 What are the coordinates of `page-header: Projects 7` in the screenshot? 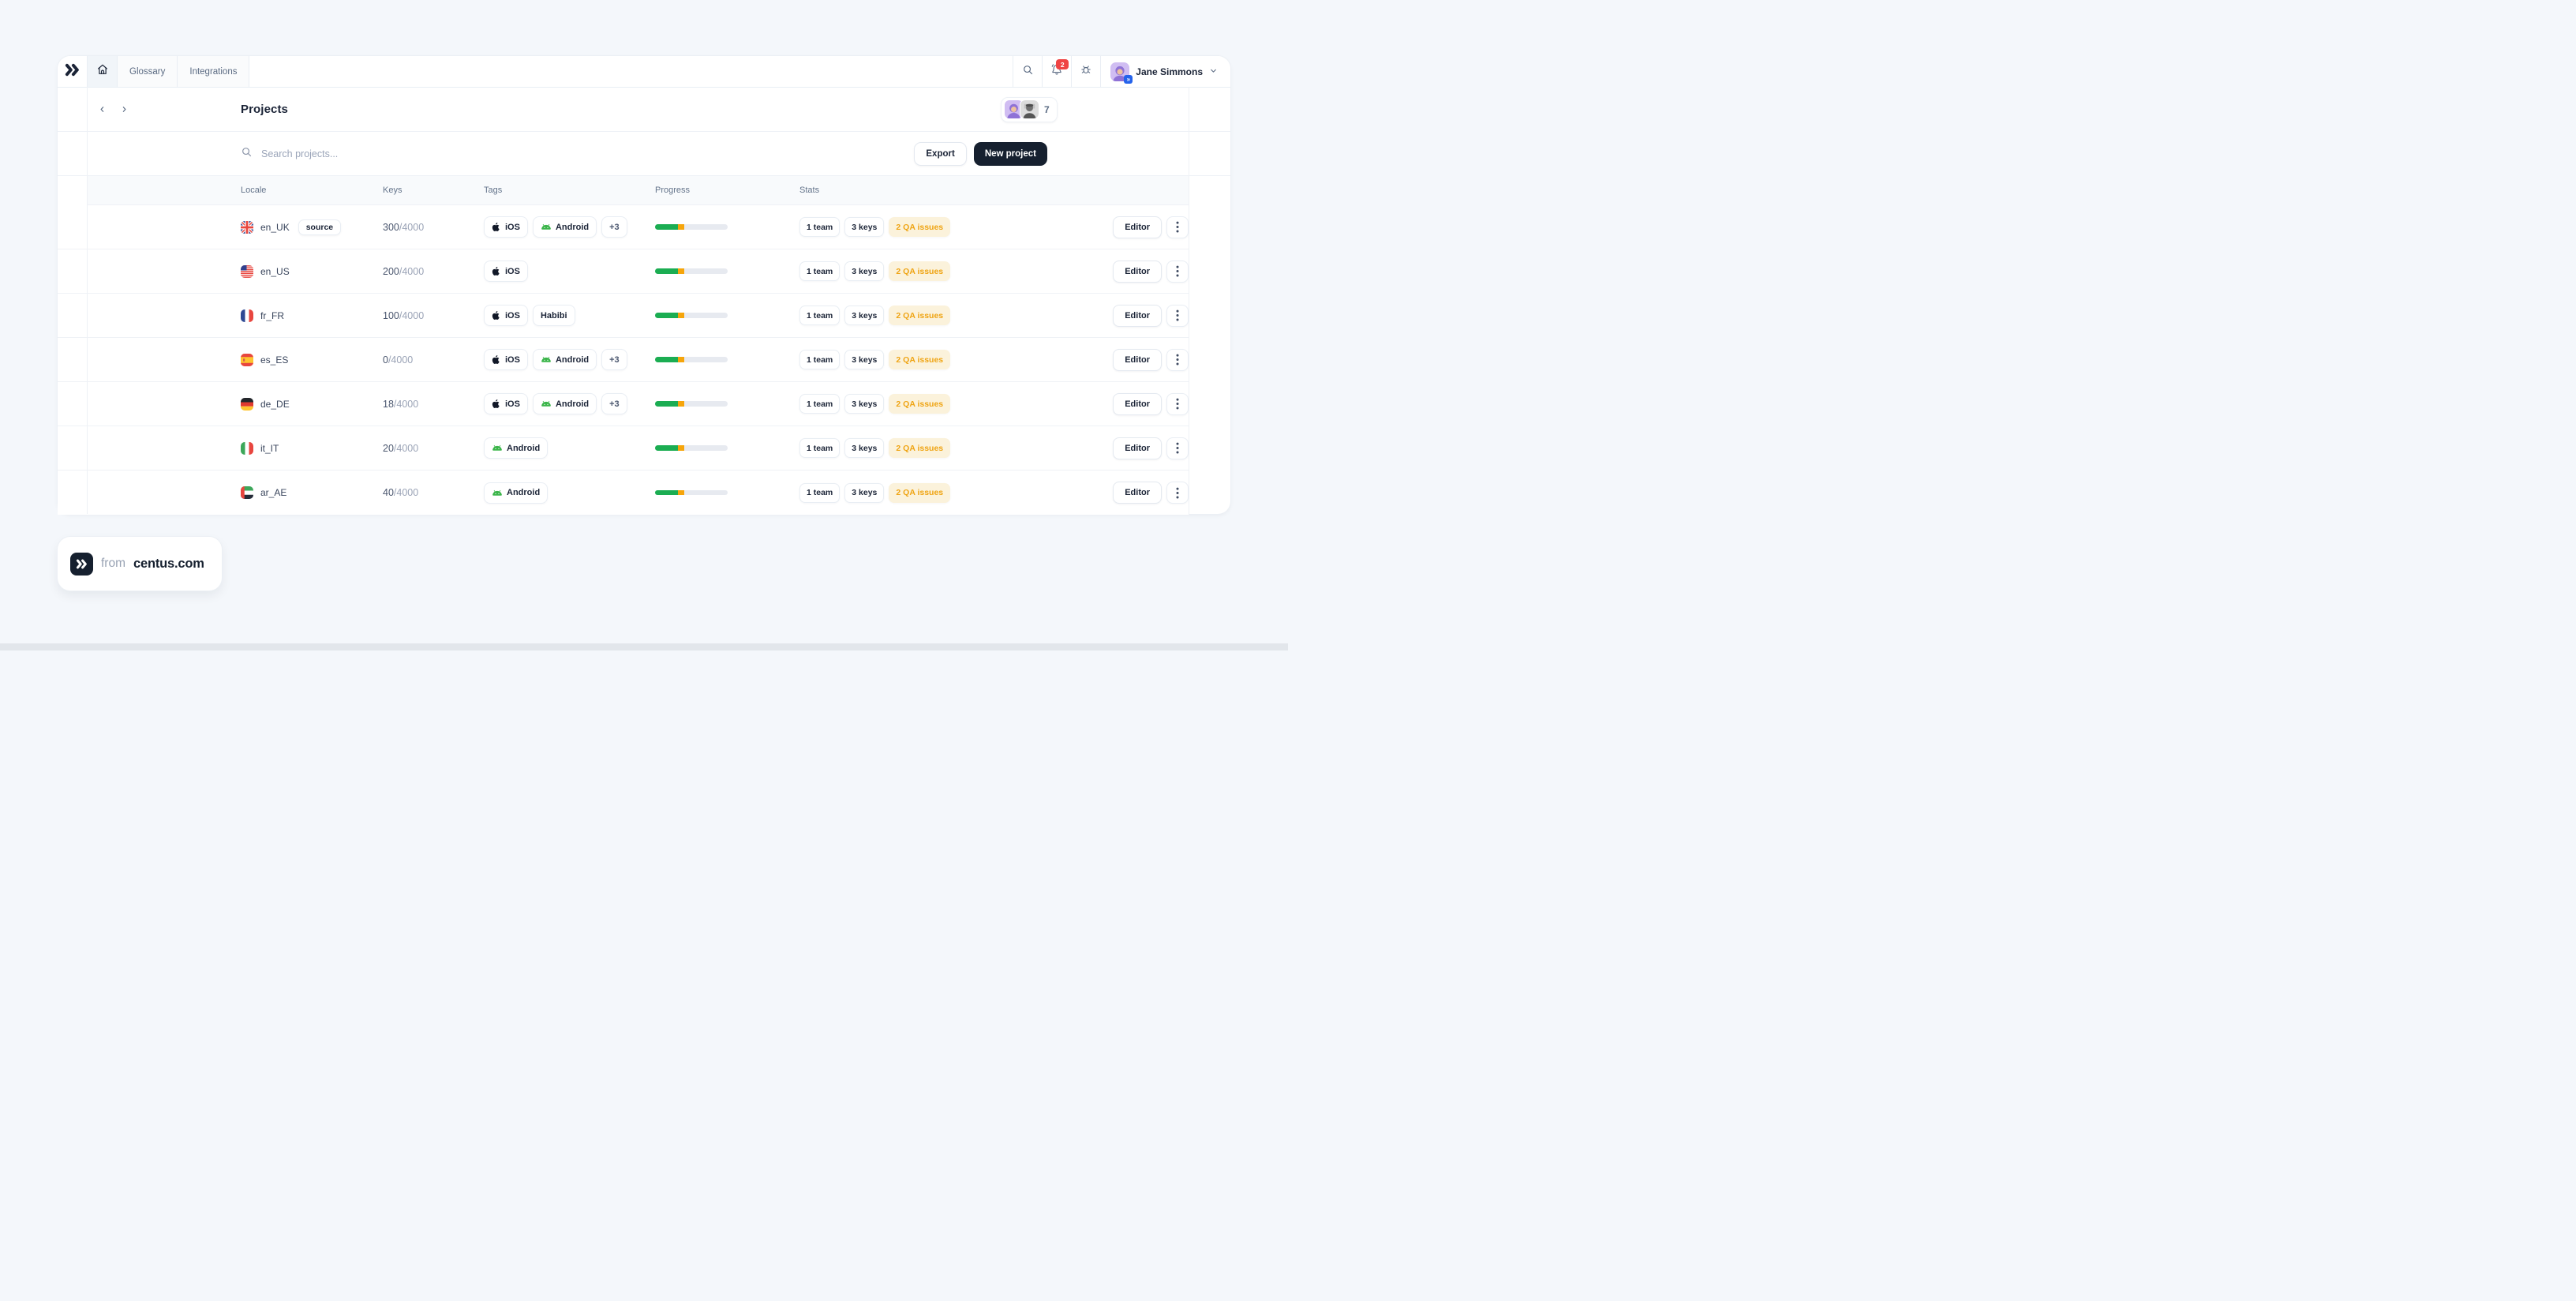 It's located at (644, 110).